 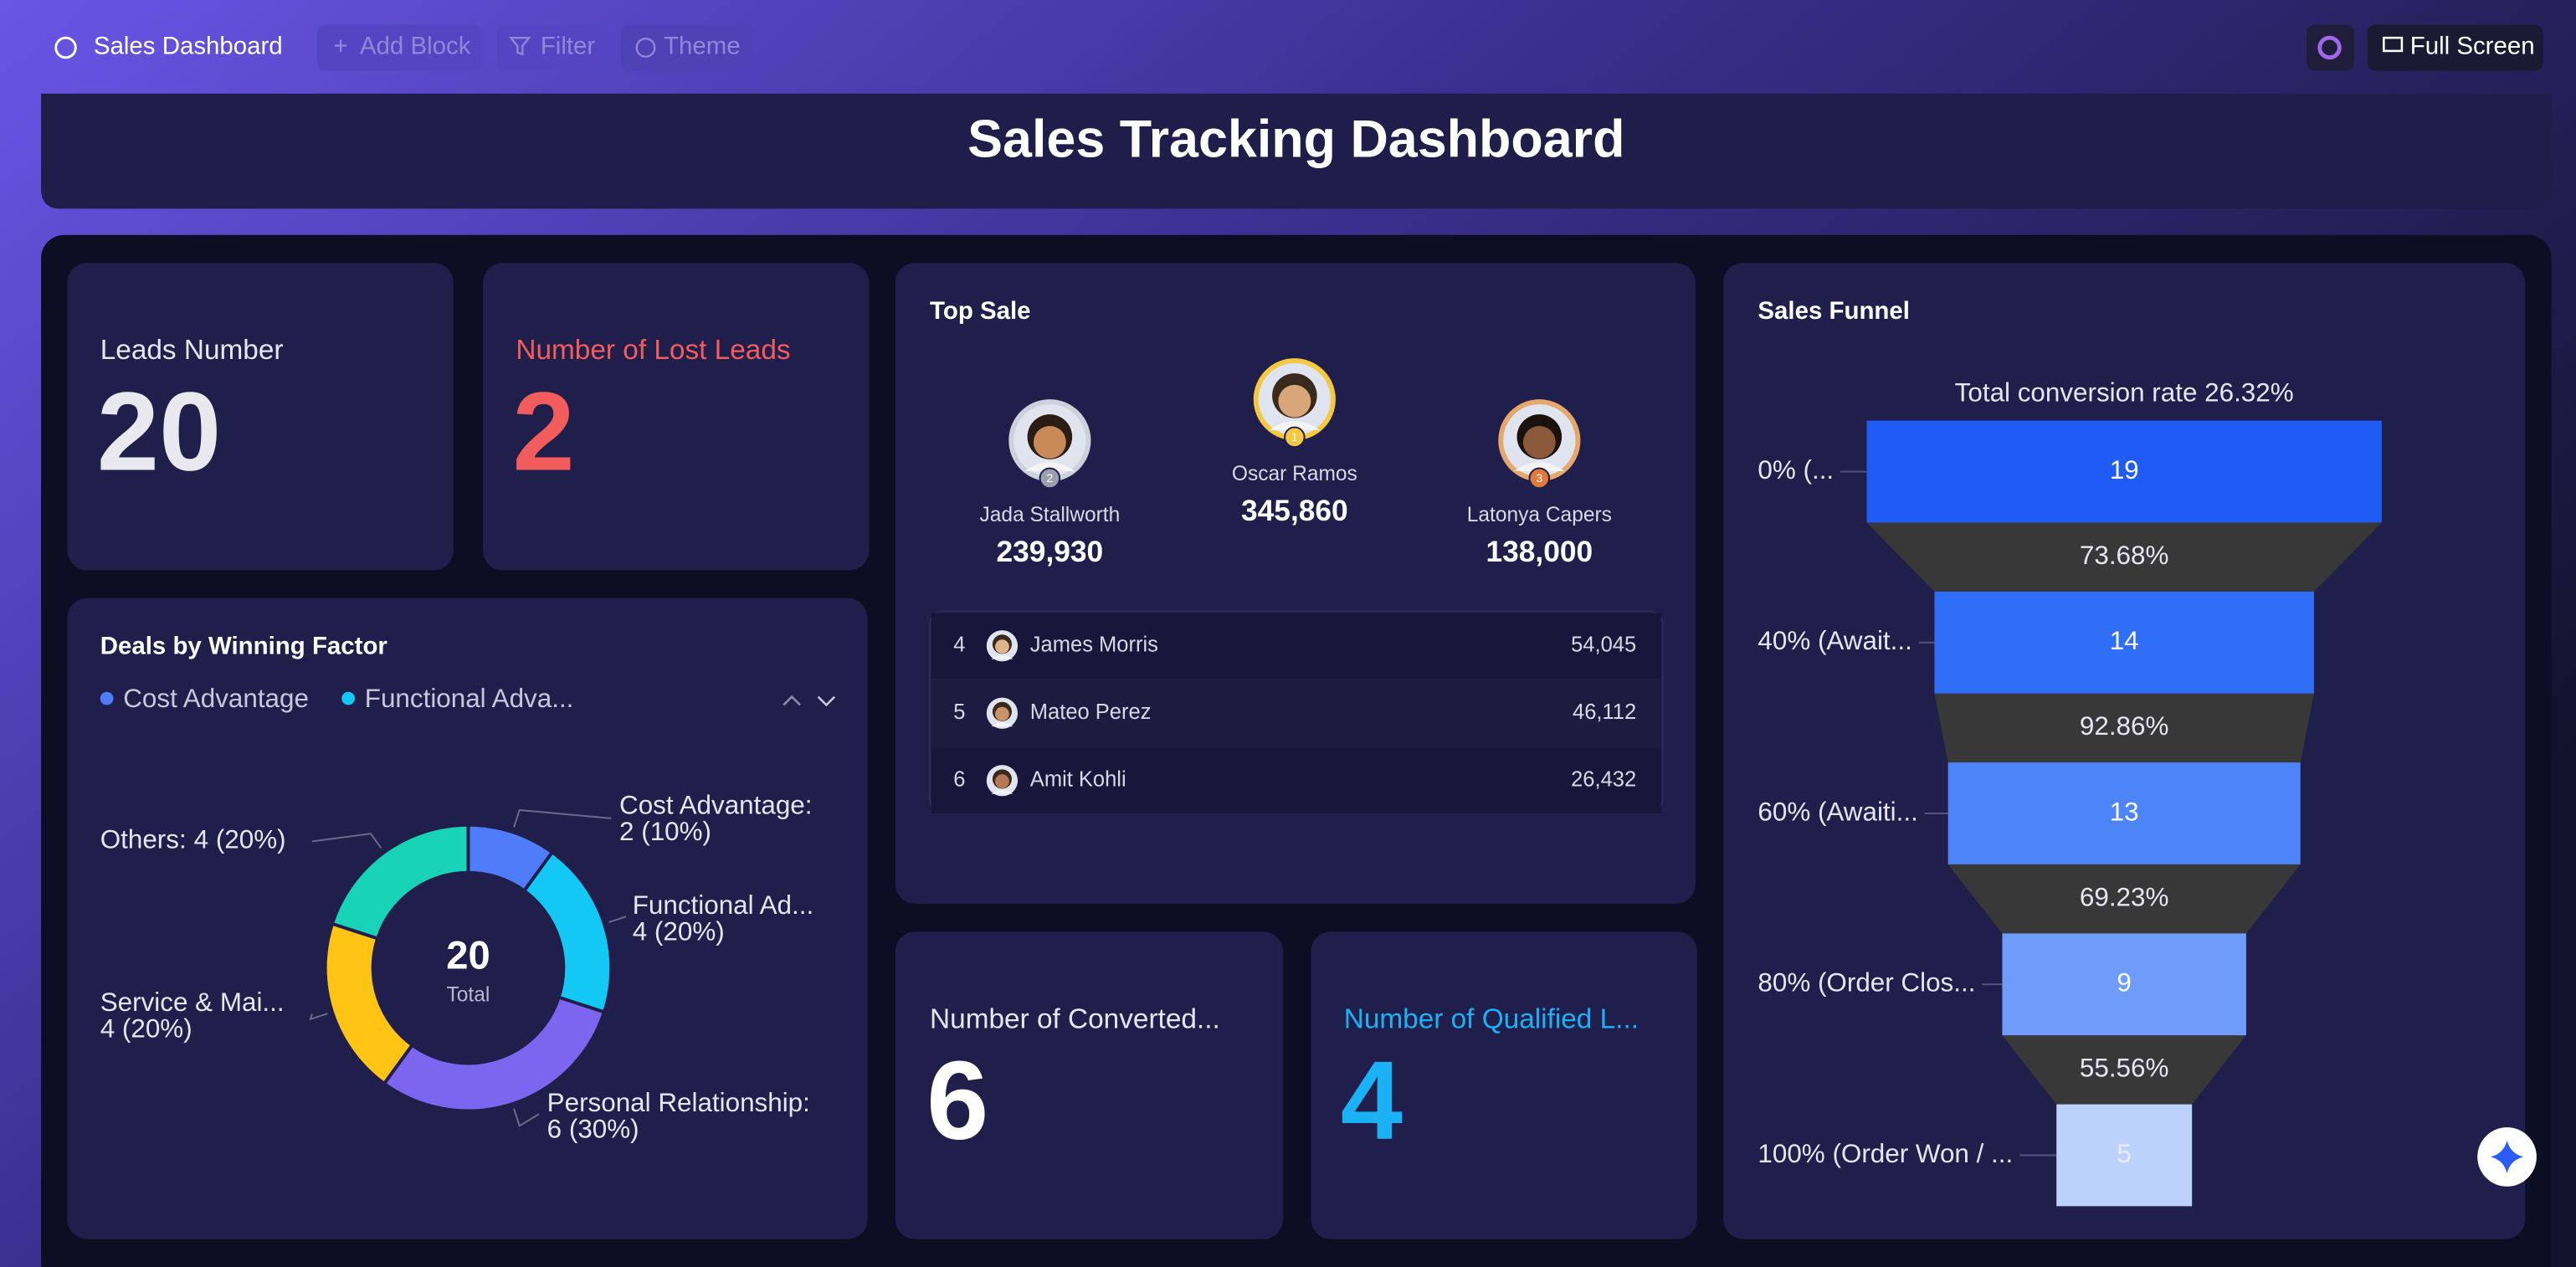 What do you see at coordinates (244, 645) in the screenshot?
I see `card-title: Deals by Winning Factor` at bounding box center [244, 645].